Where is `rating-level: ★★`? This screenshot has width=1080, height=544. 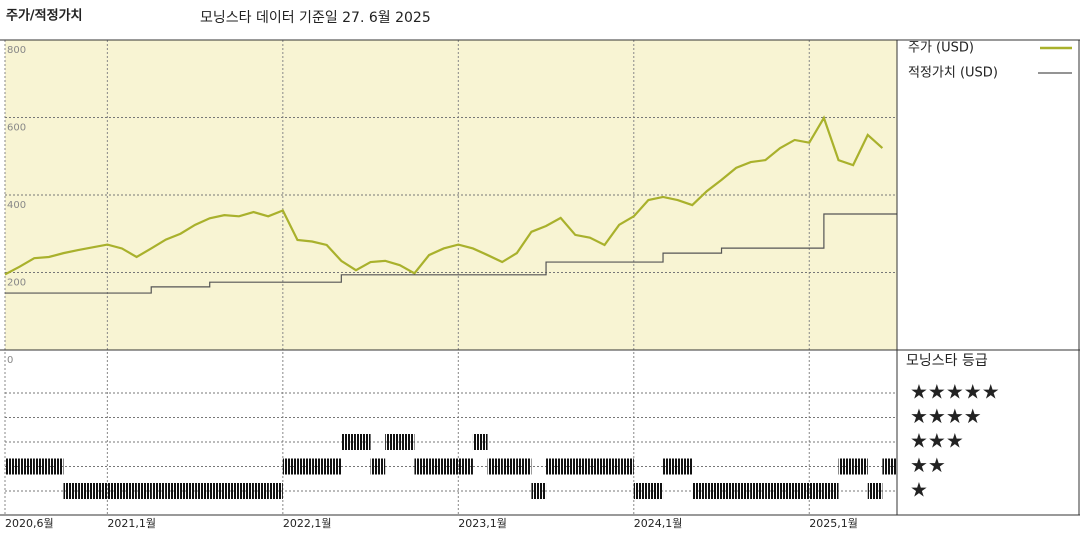
rating-level: ★★ is located at coordinates (928, 465).